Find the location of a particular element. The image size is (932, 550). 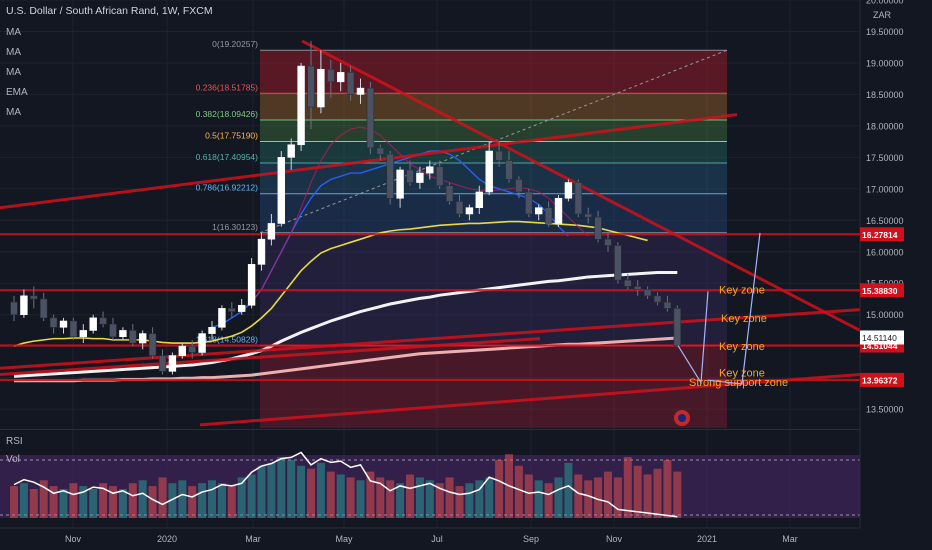

price-tick-label: 16.50000 is located at coordinates (885, 221).